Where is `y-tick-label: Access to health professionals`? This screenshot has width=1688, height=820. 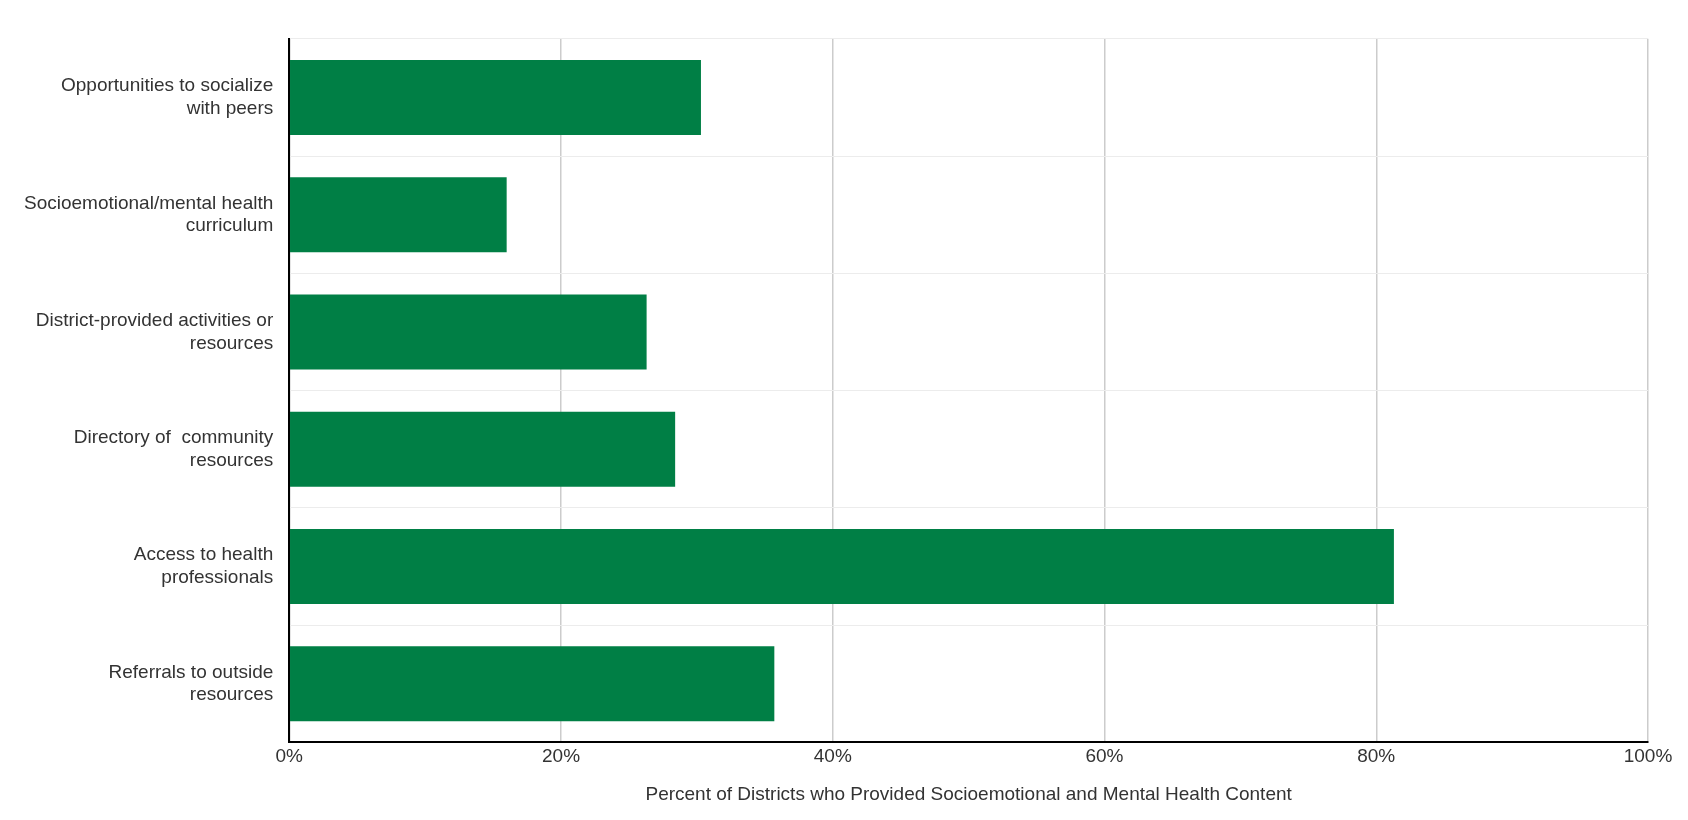
y-tick-label: Access to health professionals is located at coordinates (203, 565).